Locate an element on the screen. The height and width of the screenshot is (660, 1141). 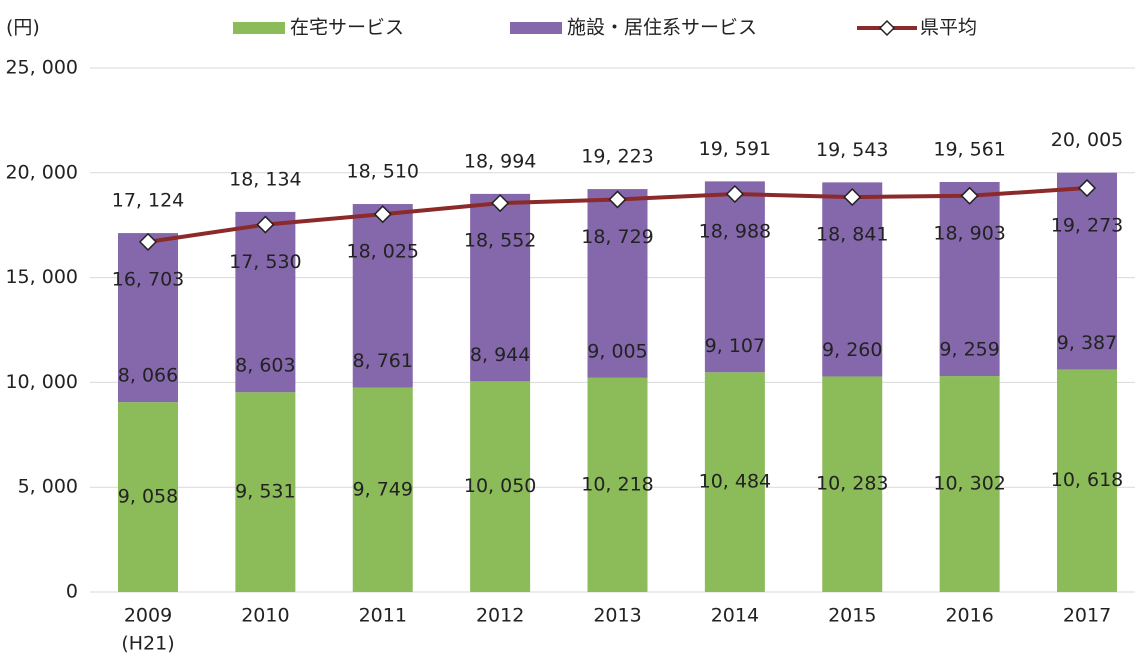
x-tick-label: 2009 is located at coordinates (148, 616).